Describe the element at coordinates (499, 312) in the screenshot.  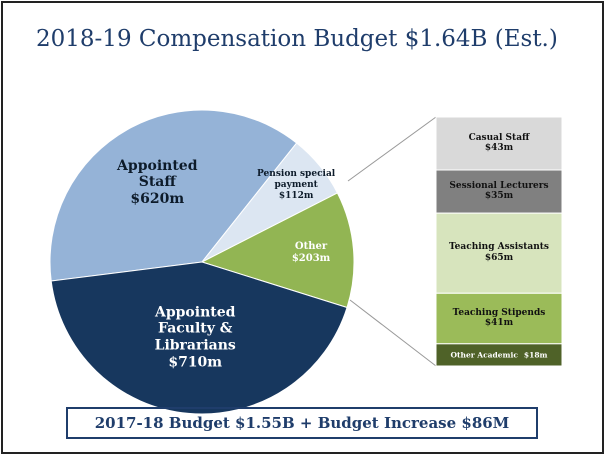
I see `segment-name: Teaching Stipends` at that location.